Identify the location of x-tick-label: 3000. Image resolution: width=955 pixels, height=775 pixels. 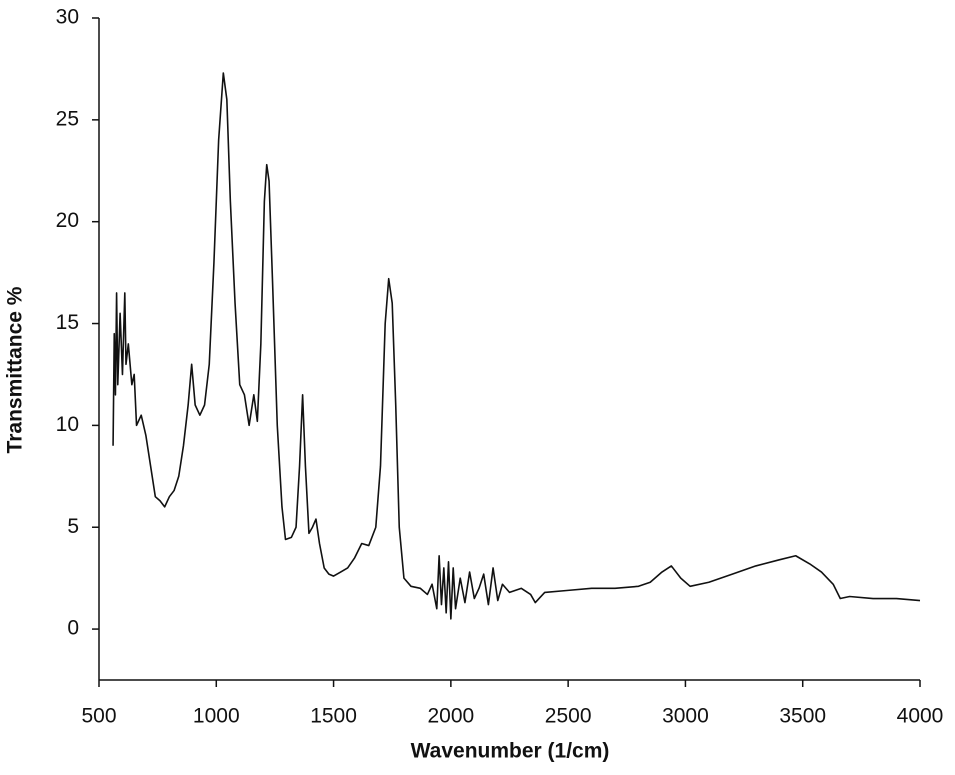
(685, 716).